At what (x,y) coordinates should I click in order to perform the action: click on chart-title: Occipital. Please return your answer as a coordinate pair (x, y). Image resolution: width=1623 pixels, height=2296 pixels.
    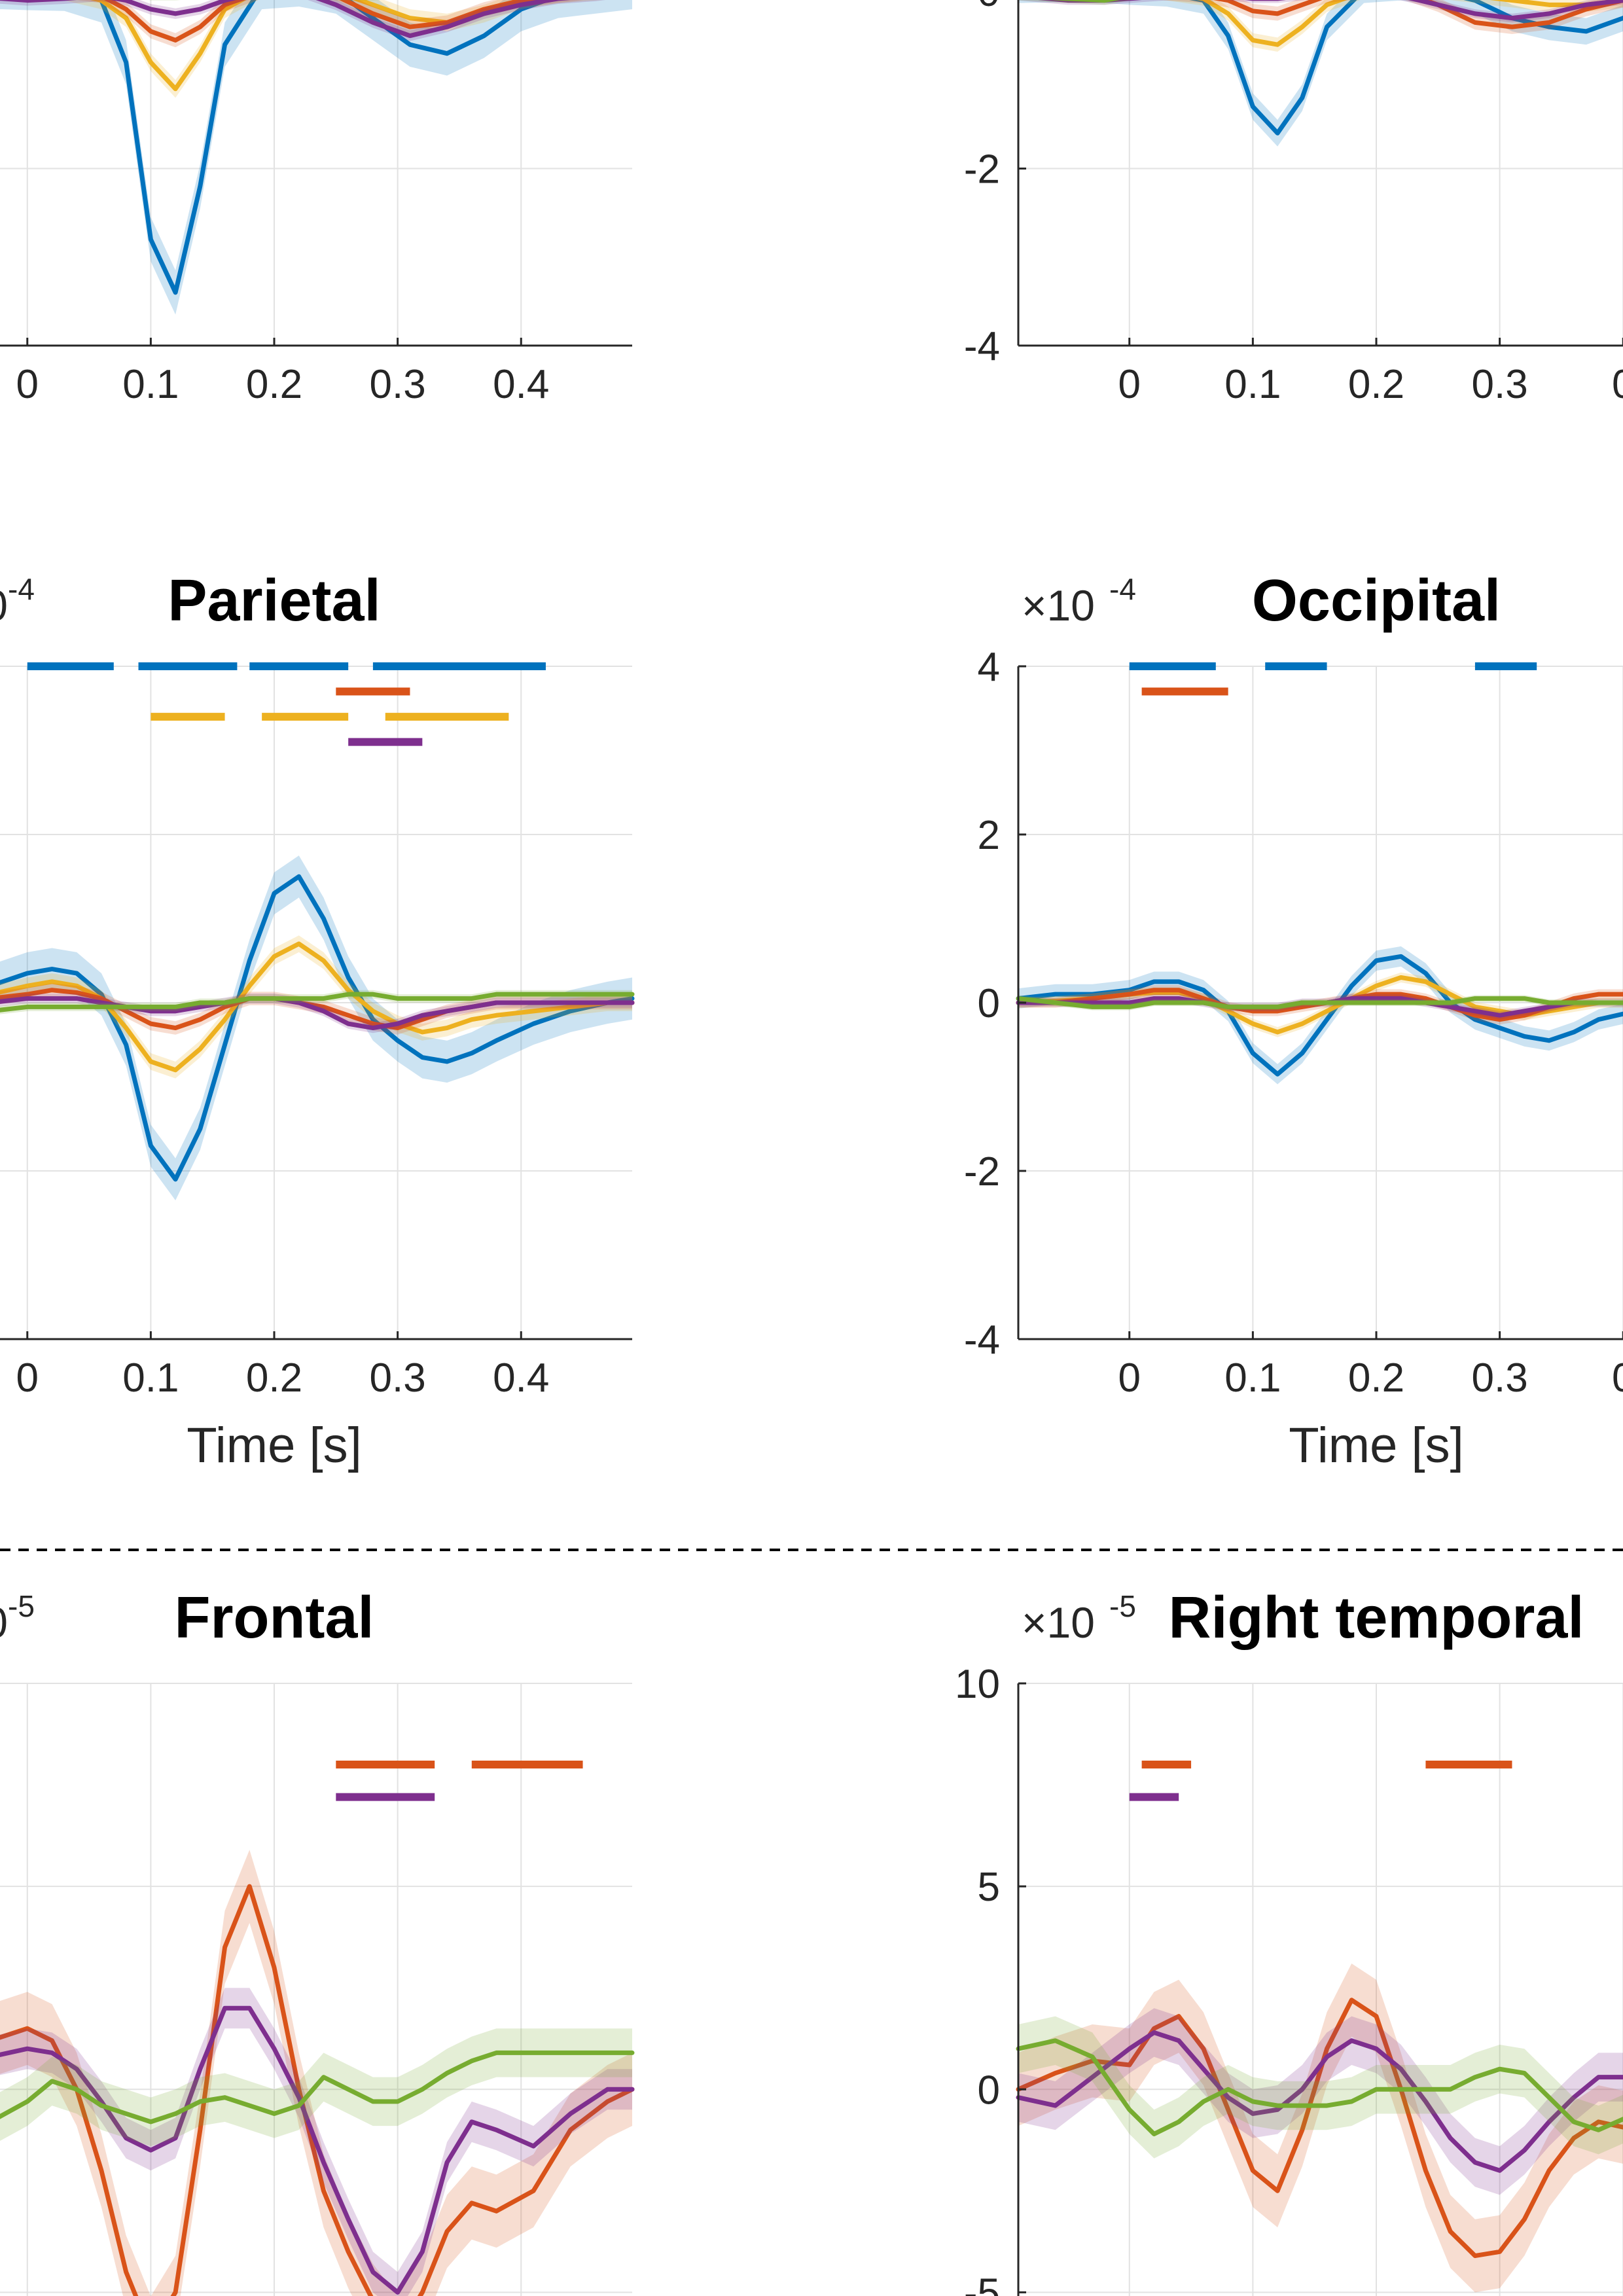
    Looking at the image, I should click on (1377, 601).